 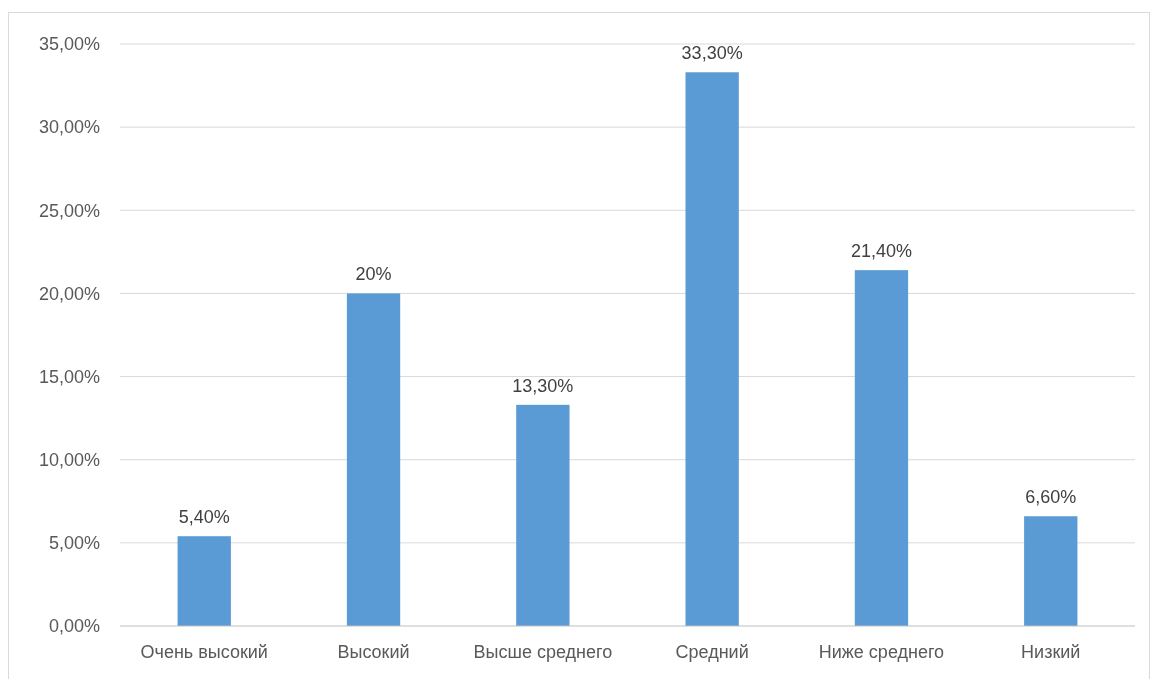 I want to click on data-label: 5,40%, so click(x=204, y=517).